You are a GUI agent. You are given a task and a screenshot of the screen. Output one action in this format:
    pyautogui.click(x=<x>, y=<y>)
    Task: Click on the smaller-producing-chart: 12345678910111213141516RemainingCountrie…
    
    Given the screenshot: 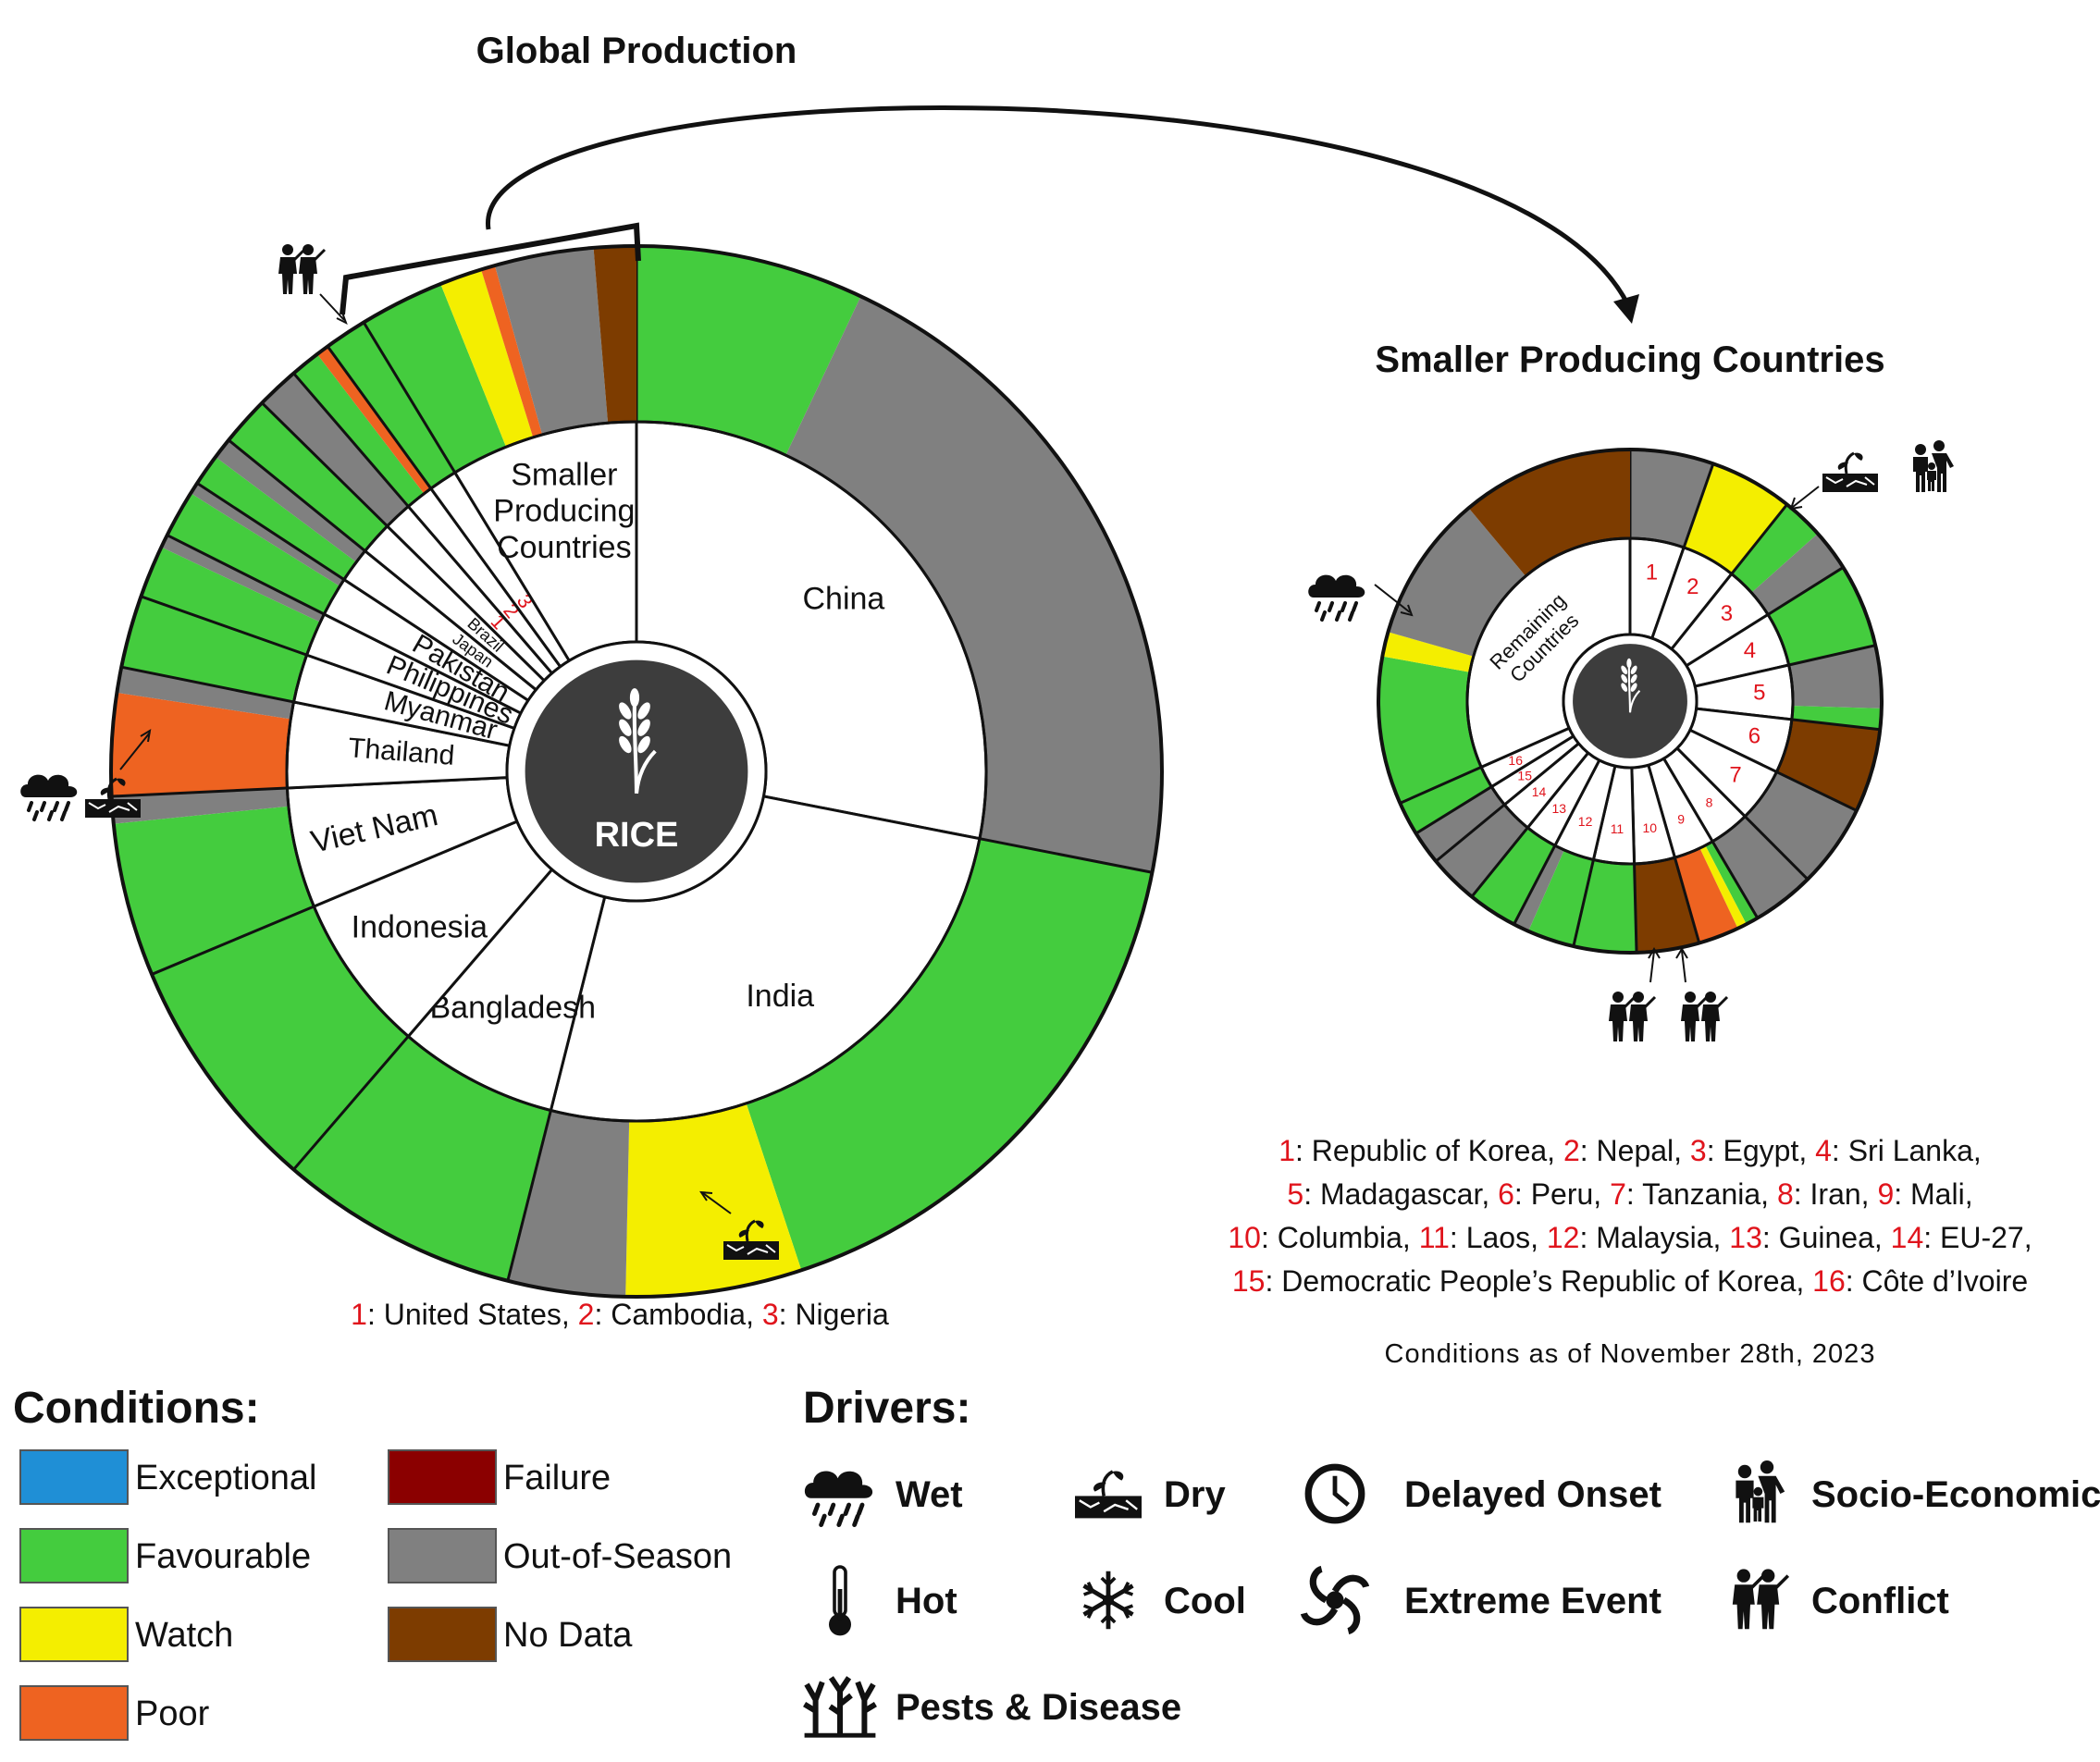 What is the action you would take?
    pyautogui.click(x=1630, y=701)
    